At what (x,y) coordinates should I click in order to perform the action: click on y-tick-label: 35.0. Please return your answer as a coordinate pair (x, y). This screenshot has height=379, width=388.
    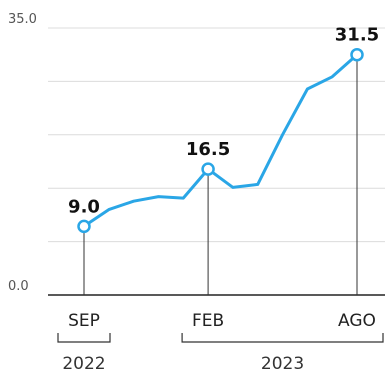
    Looking at the image, I should click on (22, 19).